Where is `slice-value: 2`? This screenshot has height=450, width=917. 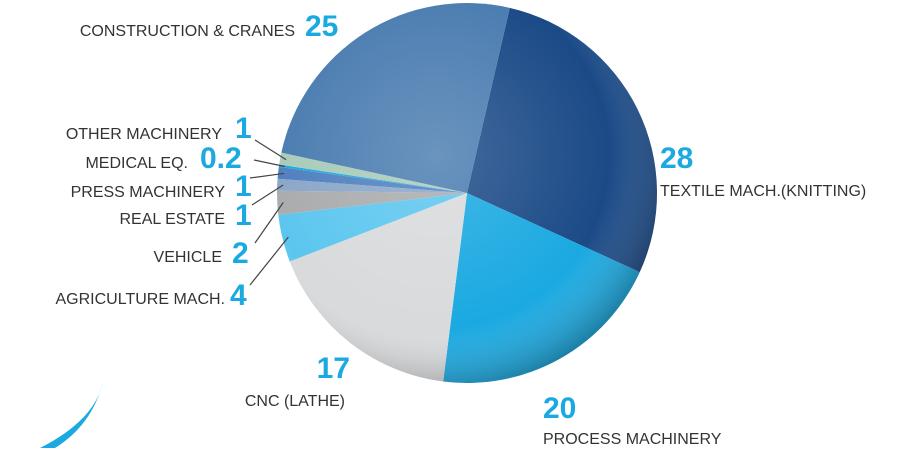
slice-value: 2 is located at coordinates (240, 253).